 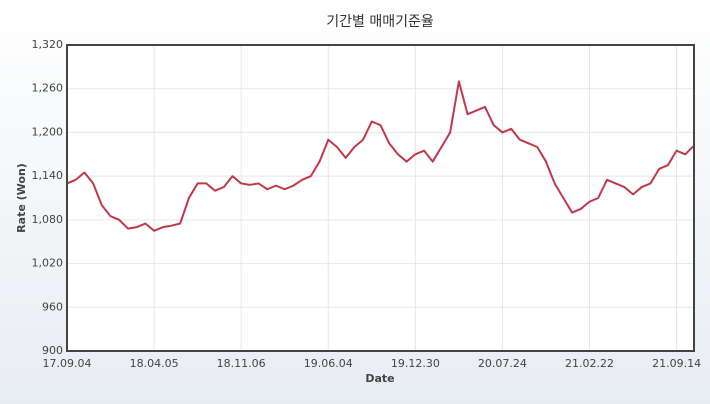 I want to click on x-axis-label: Date, so click(x=379, y=378).